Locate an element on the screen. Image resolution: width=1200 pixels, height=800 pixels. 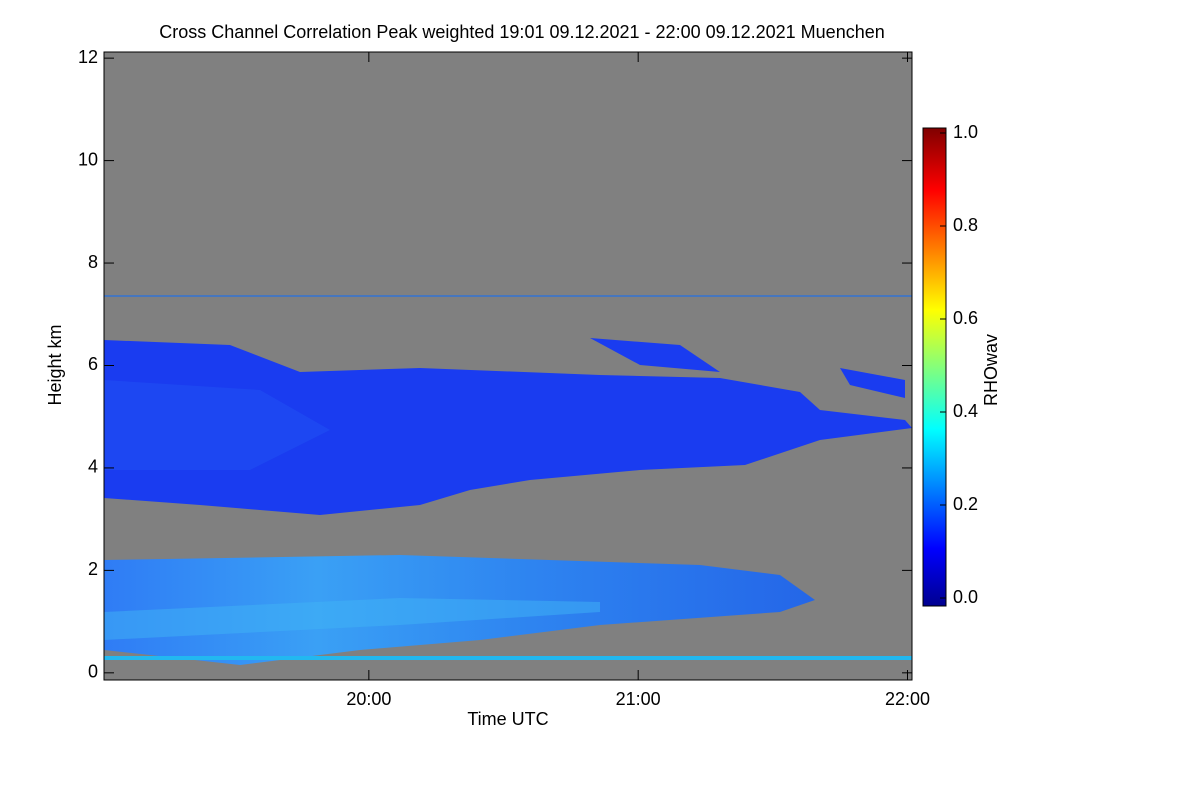
y-tick-label: 0 is located at coordinates (93, 672).